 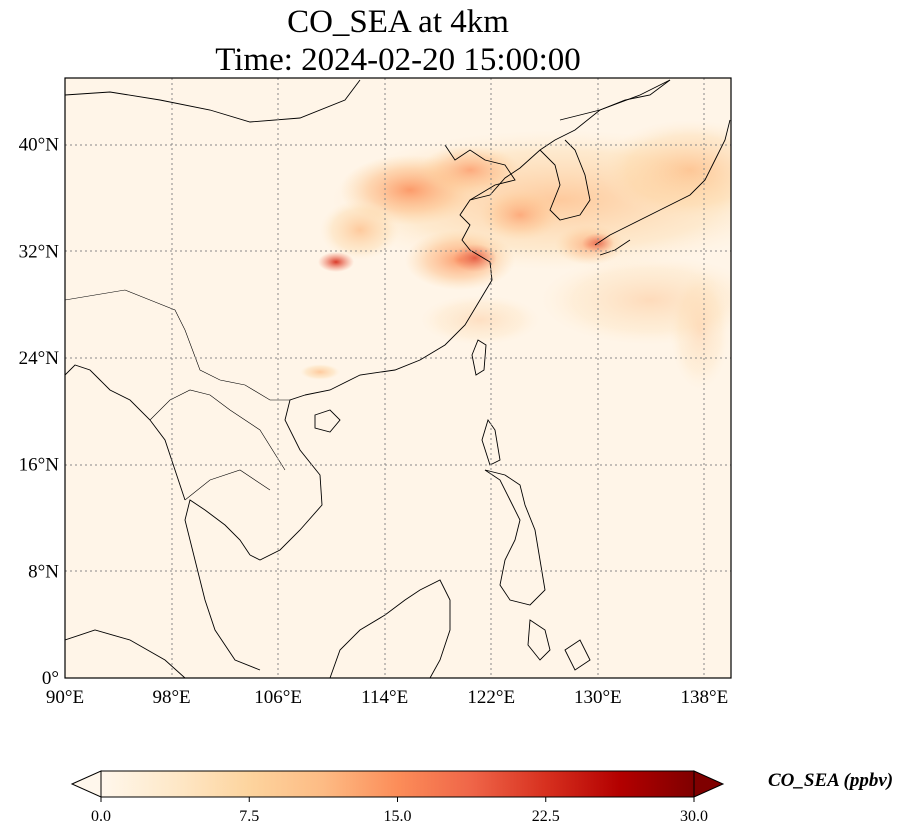 I want to click on lon-tick-label: 114°E, so click(x=384, y=697).